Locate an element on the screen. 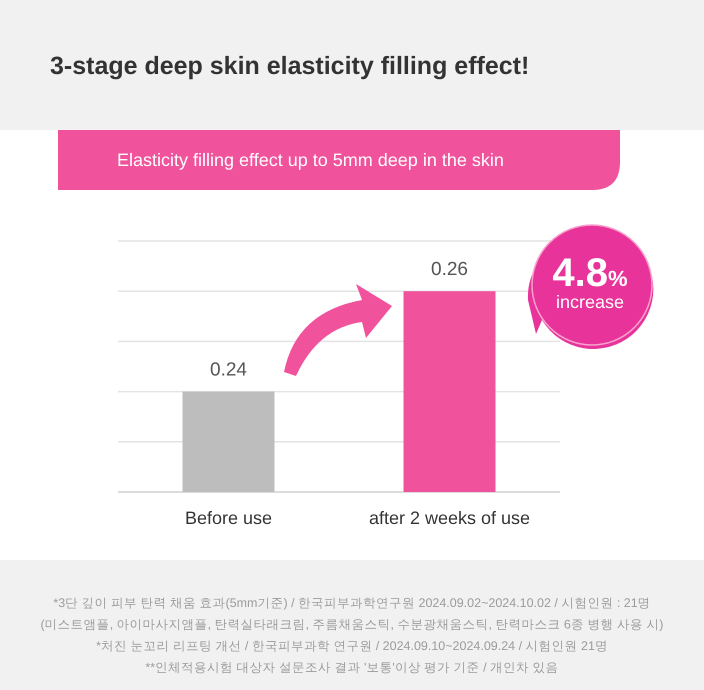 The width and height of the screenshot is (704, 690). text: *처진 눈꼬리 리프팅 개선 / 한국피부과학 연구원 / 2024.09.10~2024.09.24 / 시험인원 21명 is located at coordinates (352, 646).